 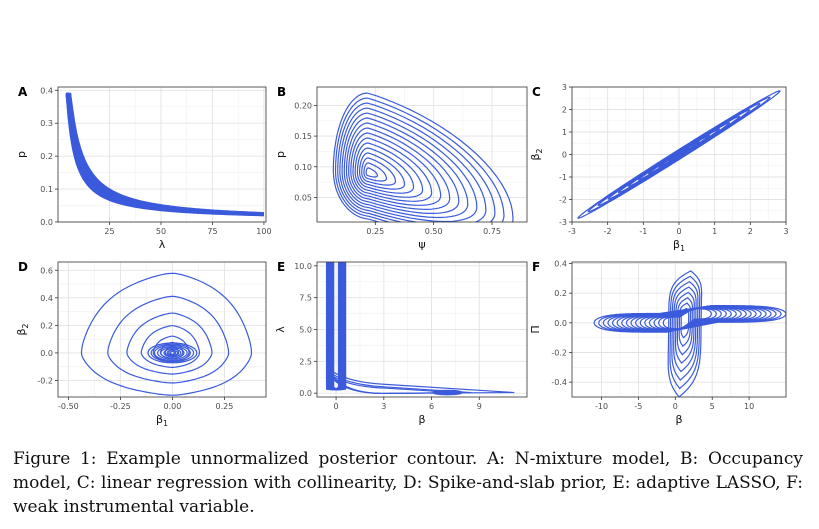 I want to click on contour-ridge, so click(x=165, y=153).